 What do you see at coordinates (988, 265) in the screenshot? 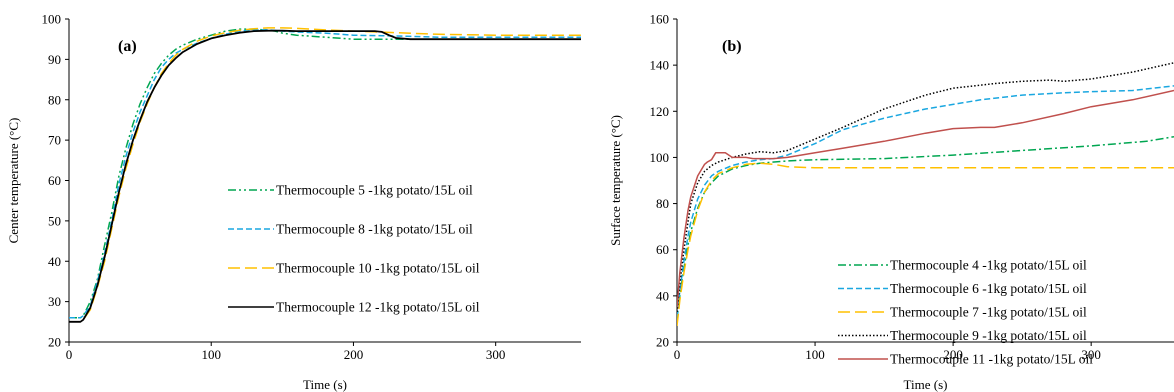
I see `legend-label: Thermocouple 4 -1kg potato/15L oil` at bounding box center [988, 265].